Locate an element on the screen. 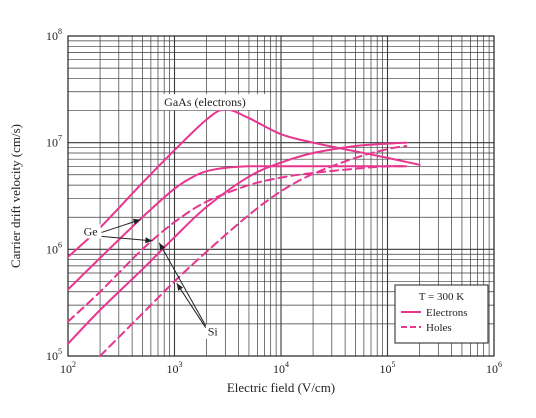 This screenshot has height=418, width=536. y-tick-label: 10⁵ is located at coordinates (54, 355).